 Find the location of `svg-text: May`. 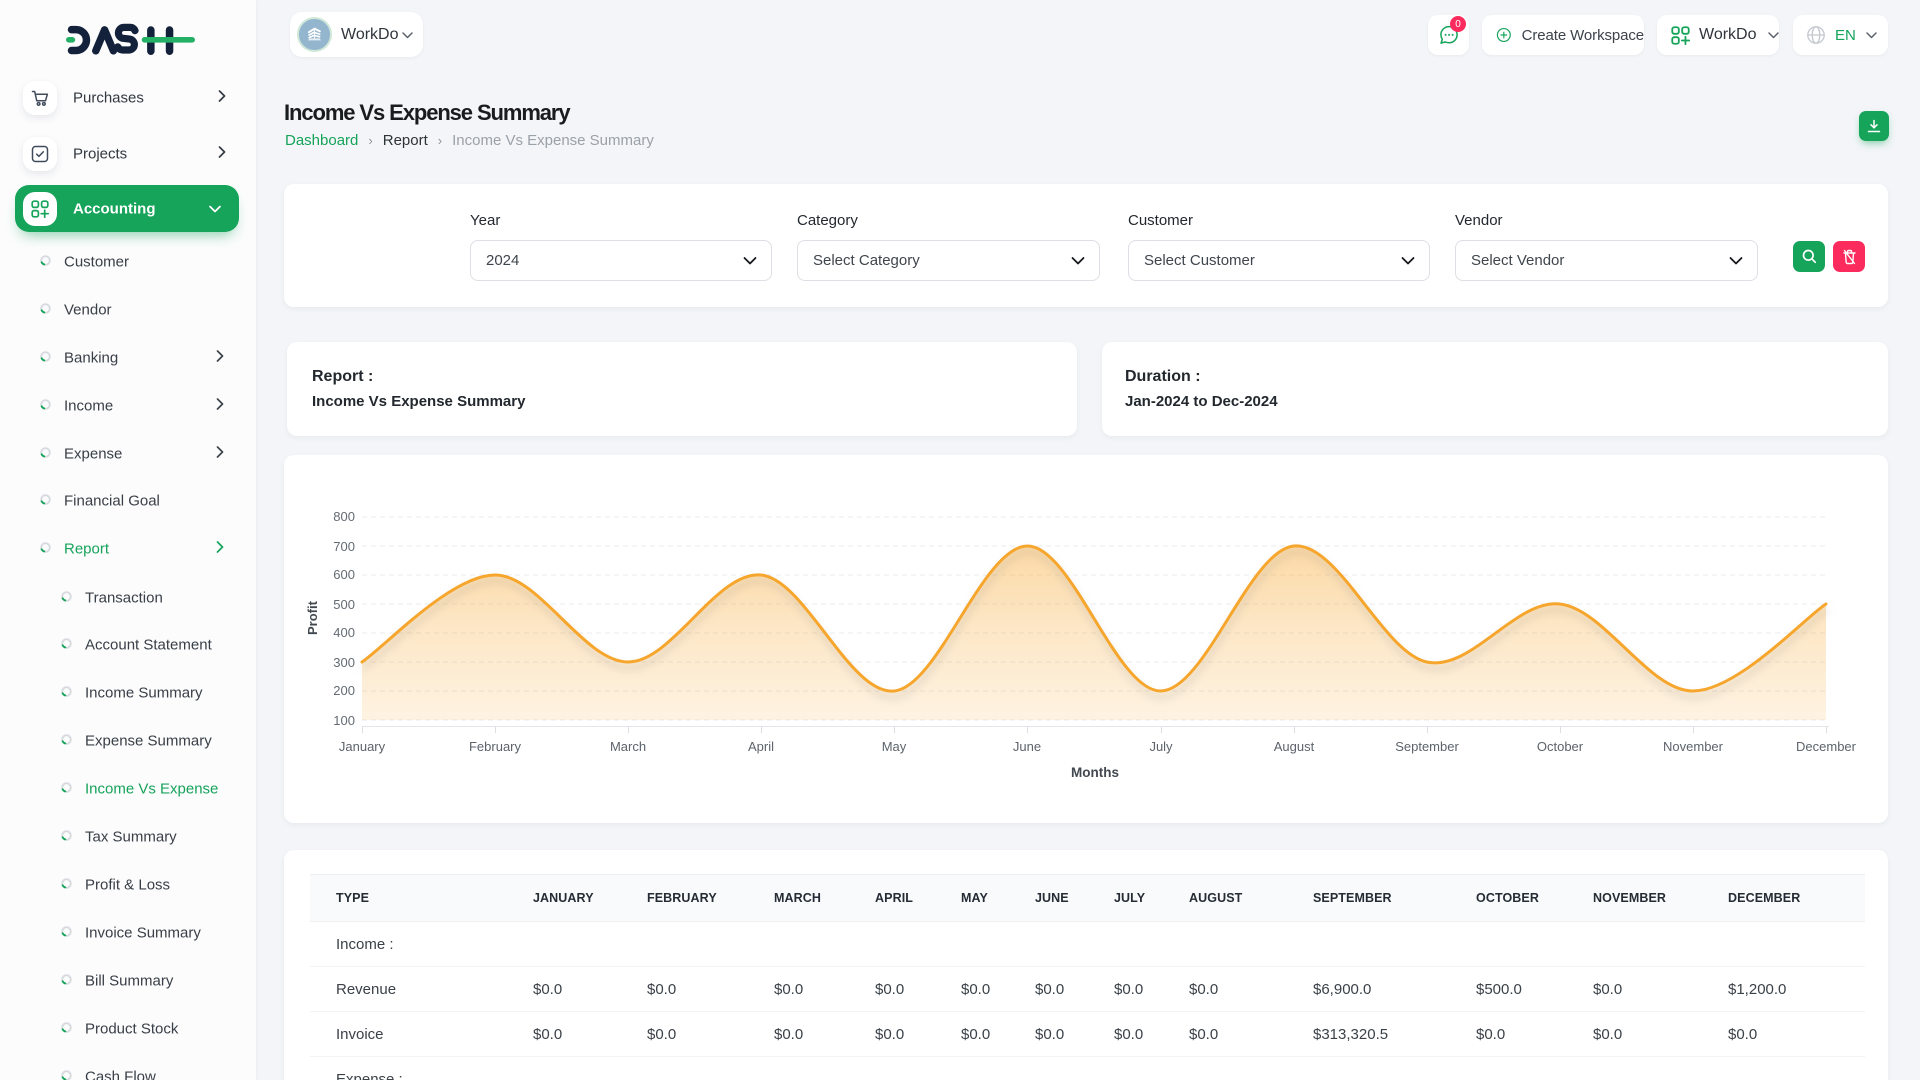

svg-text: May is located at coordinates (894, 746).